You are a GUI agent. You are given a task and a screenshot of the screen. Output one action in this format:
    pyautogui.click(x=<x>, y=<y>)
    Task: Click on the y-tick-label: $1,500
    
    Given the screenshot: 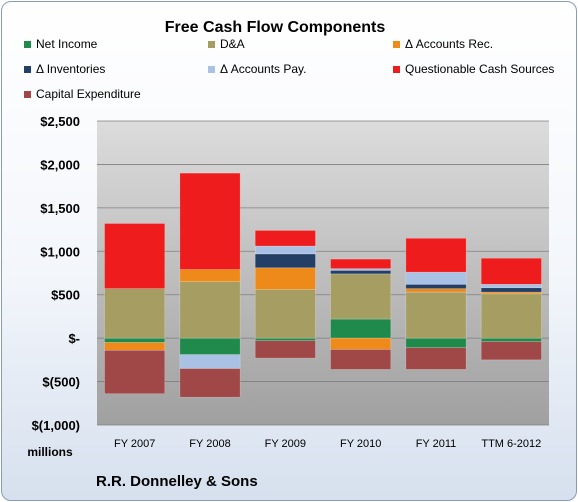 What is the action you would take?
    pyautogui.click(x=60, y=208)
    